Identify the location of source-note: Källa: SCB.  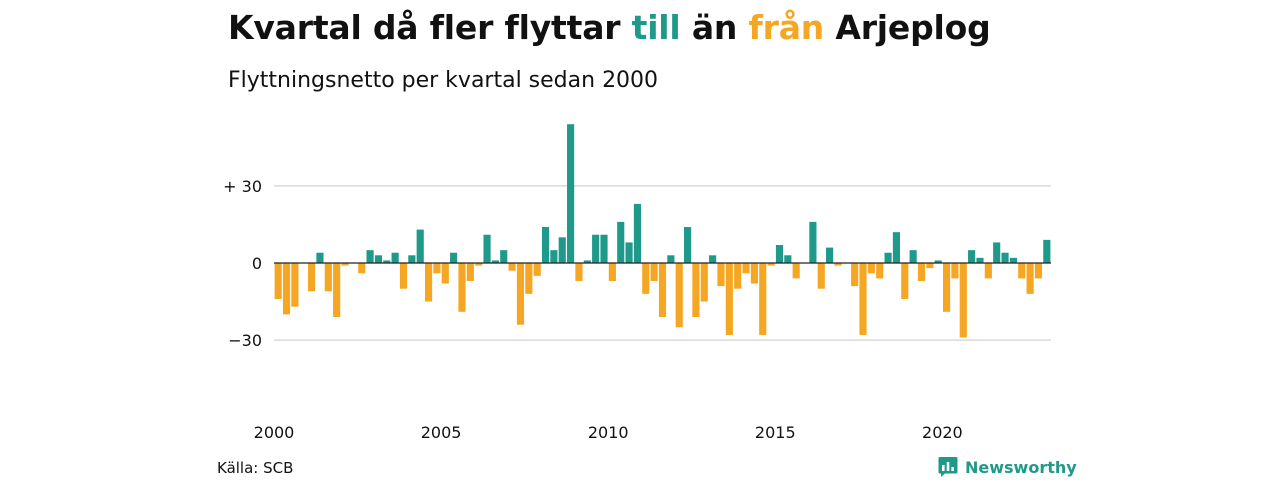
(255, 468).